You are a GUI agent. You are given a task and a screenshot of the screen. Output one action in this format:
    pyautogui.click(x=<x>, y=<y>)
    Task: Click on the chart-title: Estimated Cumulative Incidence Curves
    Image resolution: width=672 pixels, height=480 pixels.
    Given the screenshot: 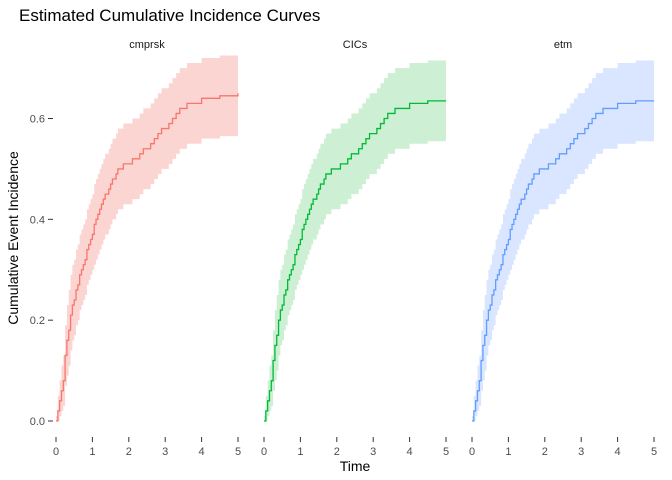 What is the action you would take?
    pyautogui.click(x=169, y=15)
    